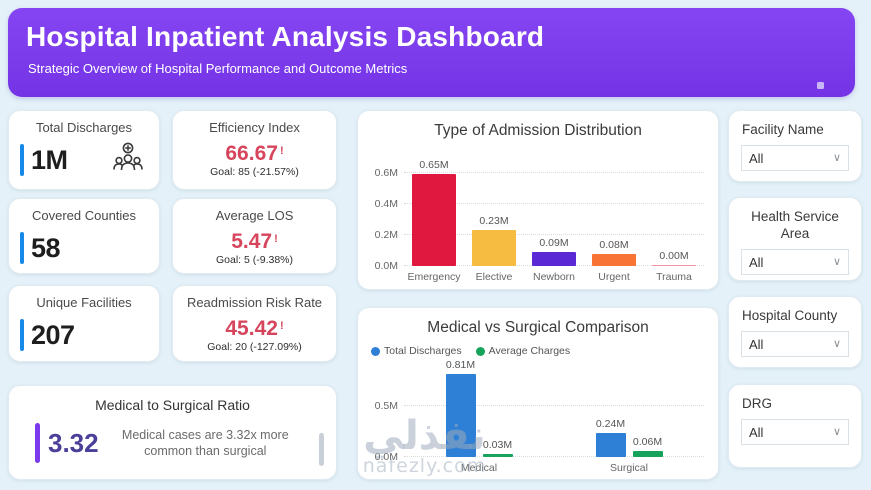 The width and height of the screenshot is (871, 490). Describe the element at coordinates (614, 259) in the screenshot. I see `bar-urgent` at that location.